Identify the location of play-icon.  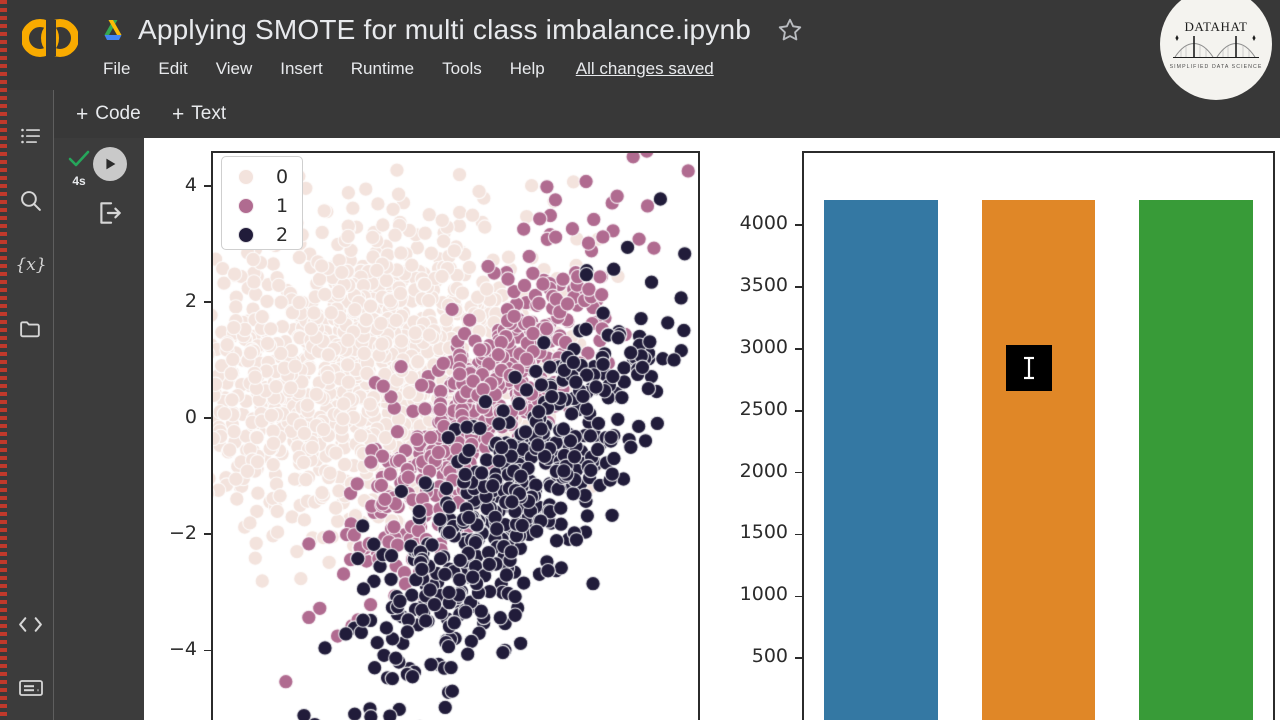
(111, 164).